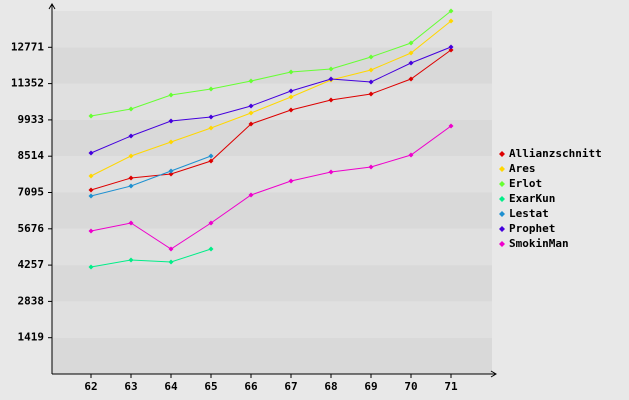 This screenshot has height=400, width=629. Describe the element at coordinates (532, 228) in the screenshot. I see `legend-label: Prophet` at that location.